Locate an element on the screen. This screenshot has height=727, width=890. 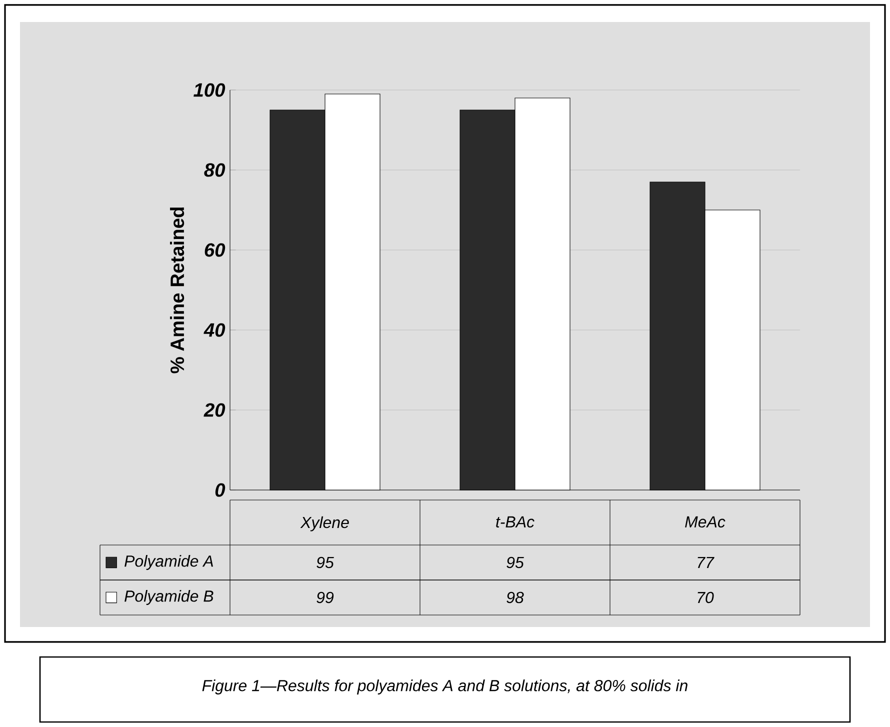
x-tick-label: MeAc is located at coordinates (705, 522).